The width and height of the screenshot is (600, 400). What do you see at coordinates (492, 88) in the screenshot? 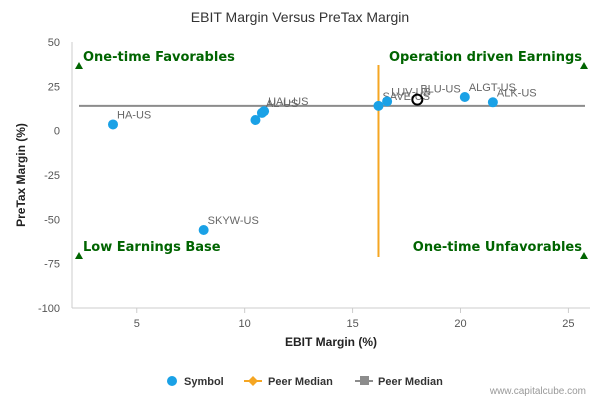
I see `data-point-label: ALGT-US` at bounding box center [492, 88].